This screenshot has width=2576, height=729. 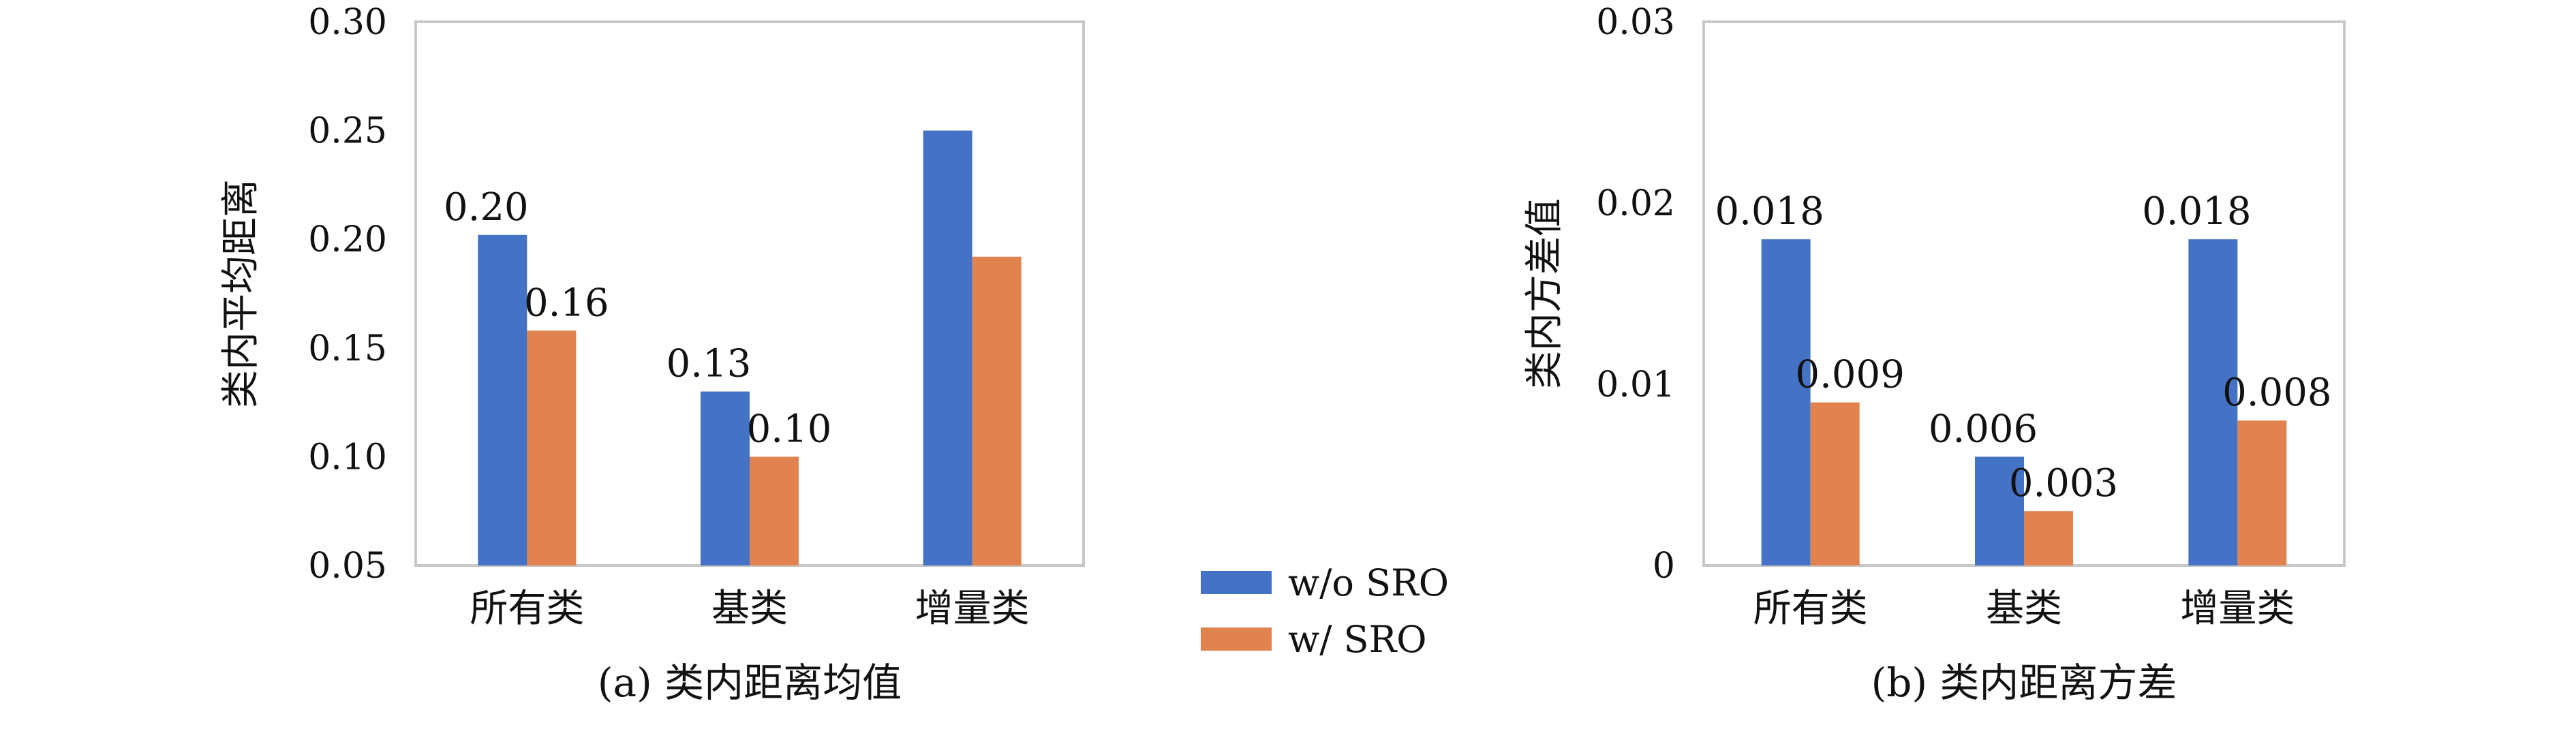 What do you see at coordinates (348, 457) in the screenshot?
I see `a-ytick-label: 0.10` at bounding box center [348, 457].